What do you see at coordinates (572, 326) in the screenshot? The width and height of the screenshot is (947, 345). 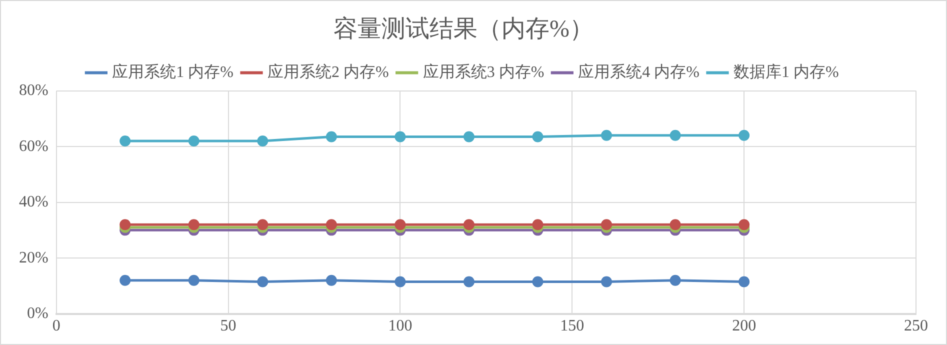 I see `x-tick-label: 150` at bounding box center [572, 326].